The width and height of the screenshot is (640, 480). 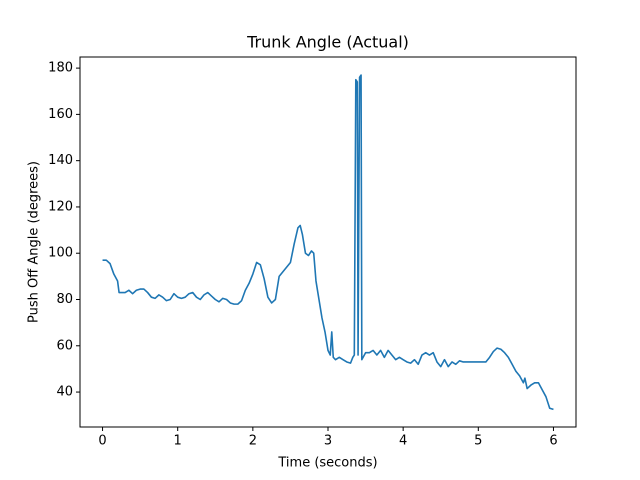 I want to click on y-axis-label: Push Off Angle (degrees), so click(x=34, y=242).